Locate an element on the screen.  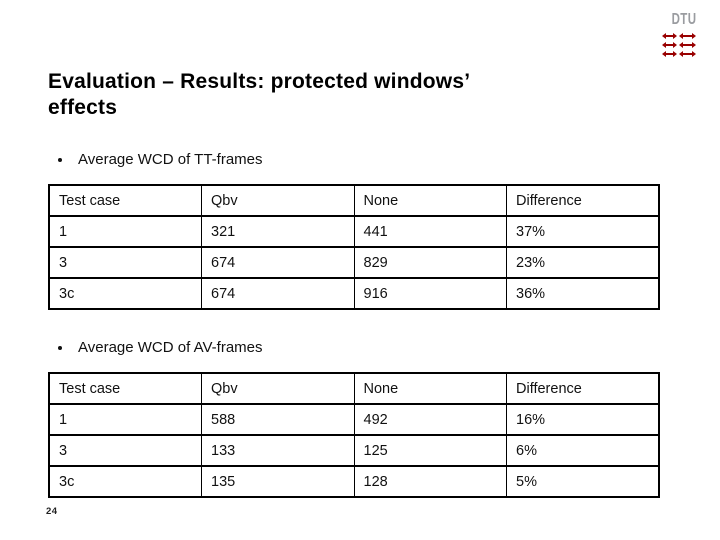
dtu-logo: DTU is located at coordinates (679, 34).